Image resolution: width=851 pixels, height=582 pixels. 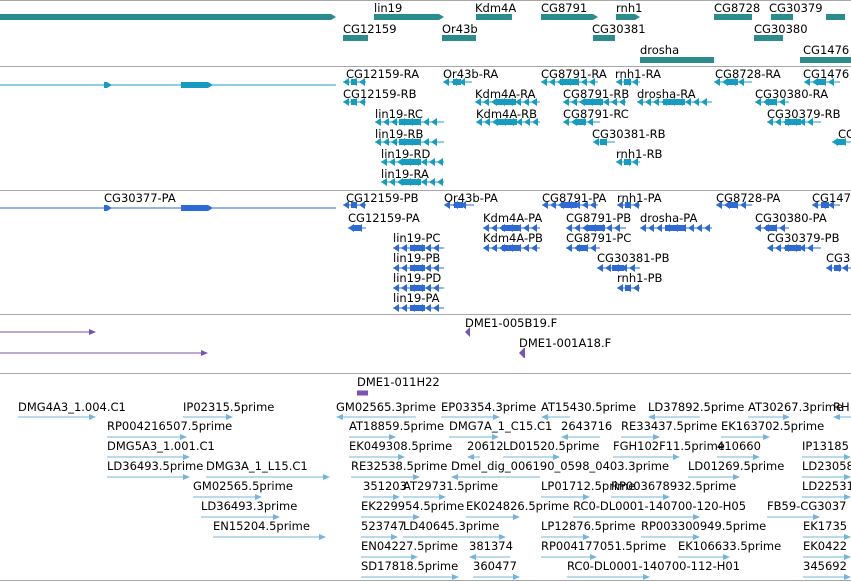 What do you see at coordinates (406, 154) in the screenshot?
I see `transcripts-feature-label: lin19-RD` at bounding box center [406, 154].